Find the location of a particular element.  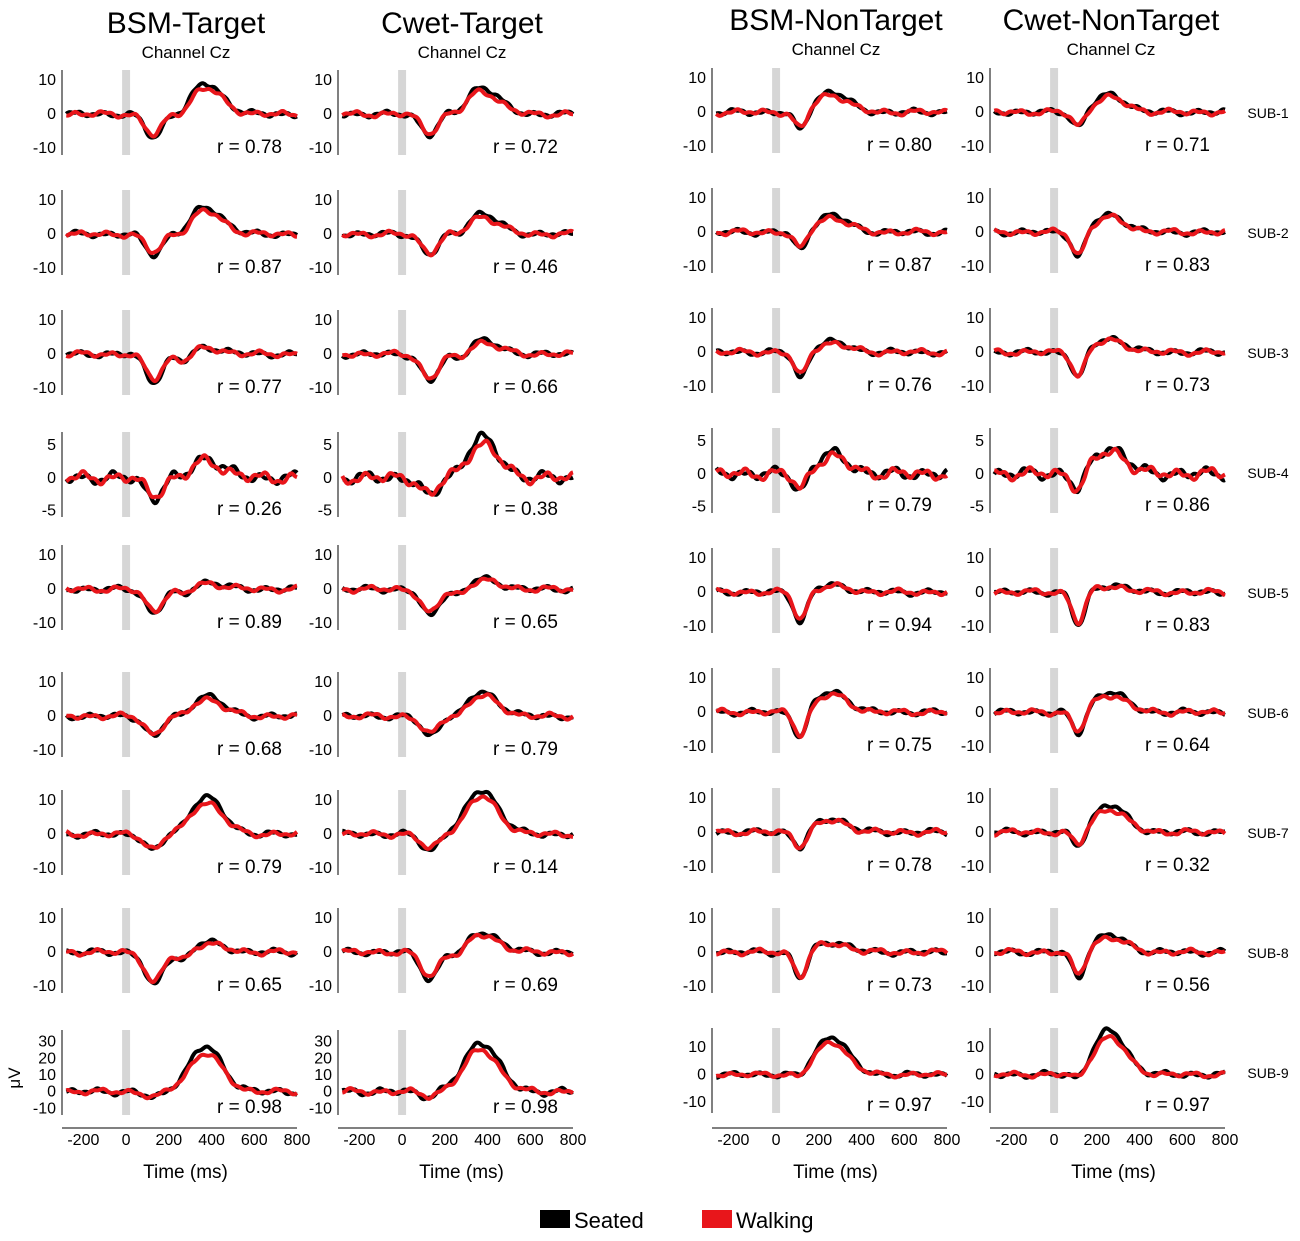

correlation-label: r = 0.26 is located at coordinates (249, 509).